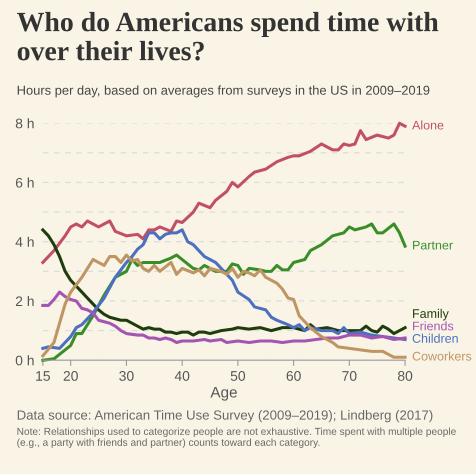 The width and height of the screenshot is (476, 474). What do you see at coordinates (227, 36) in the screenshot?
I see `chart-title: Who do Americans spend time with over their lives?` at bounding box center [227, 36].